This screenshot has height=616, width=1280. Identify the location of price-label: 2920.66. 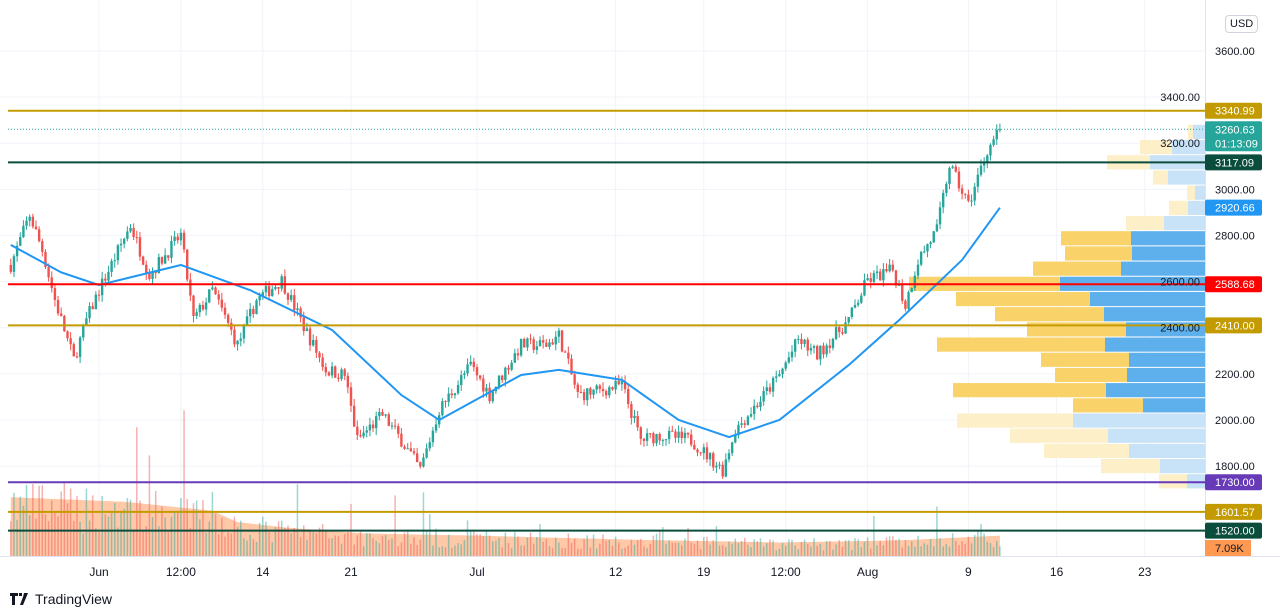
(1235, 209).